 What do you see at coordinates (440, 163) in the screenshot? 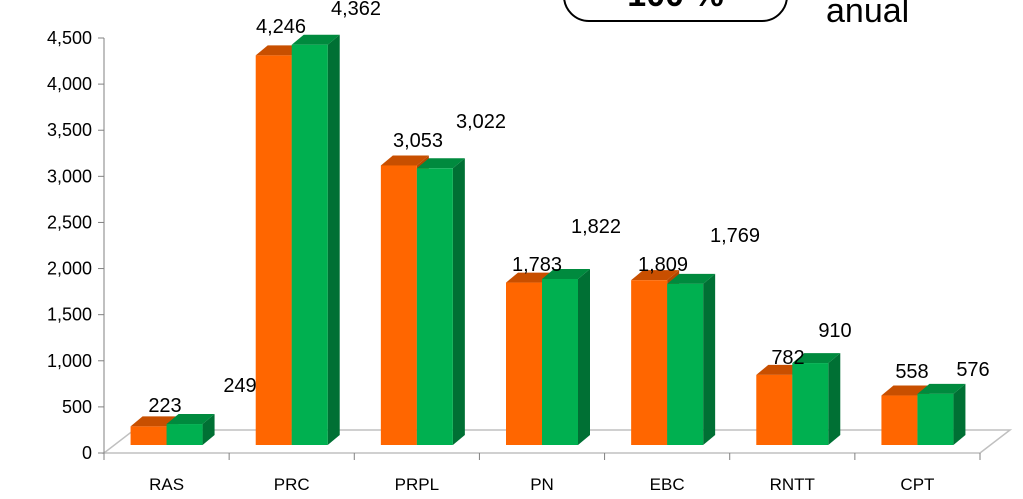
I see `bar-top-prpl-s2` at bounding box center [440, 163].